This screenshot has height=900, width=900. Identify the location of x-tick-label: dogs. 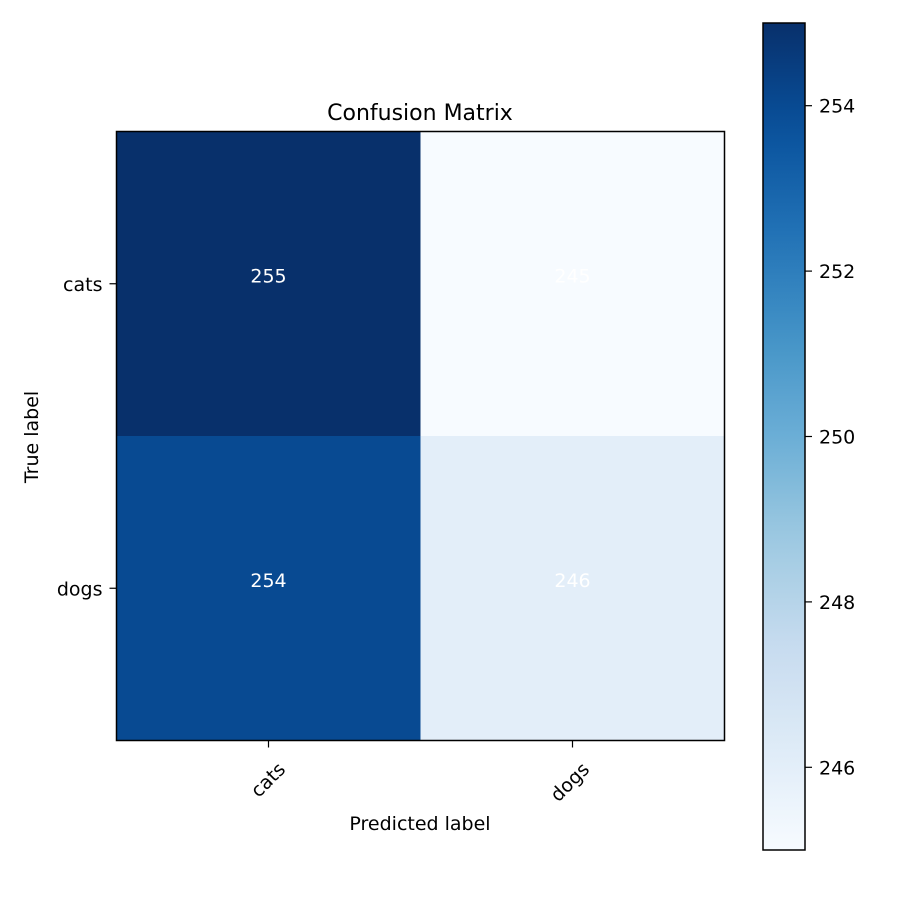
(570, 782).